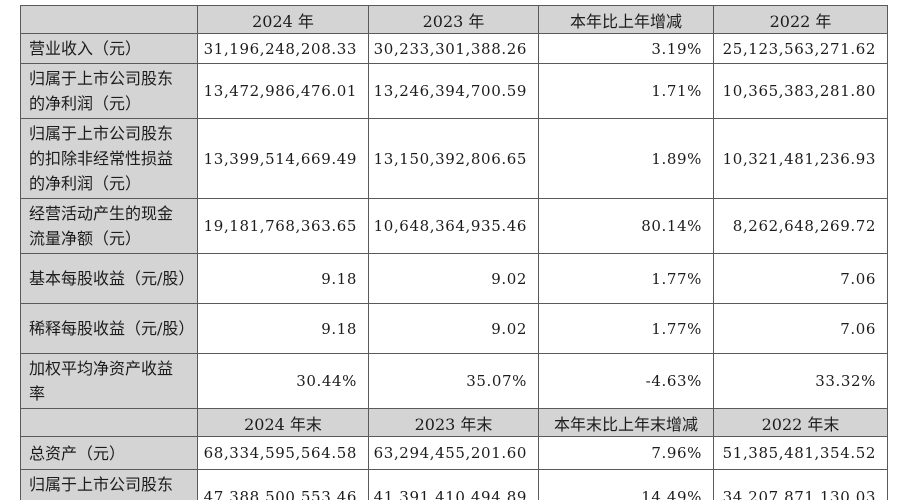  Describe the element at coordinates (283, 91) in the screenshot. I see `cell-2024: 13,472,986,476.01` at that location.